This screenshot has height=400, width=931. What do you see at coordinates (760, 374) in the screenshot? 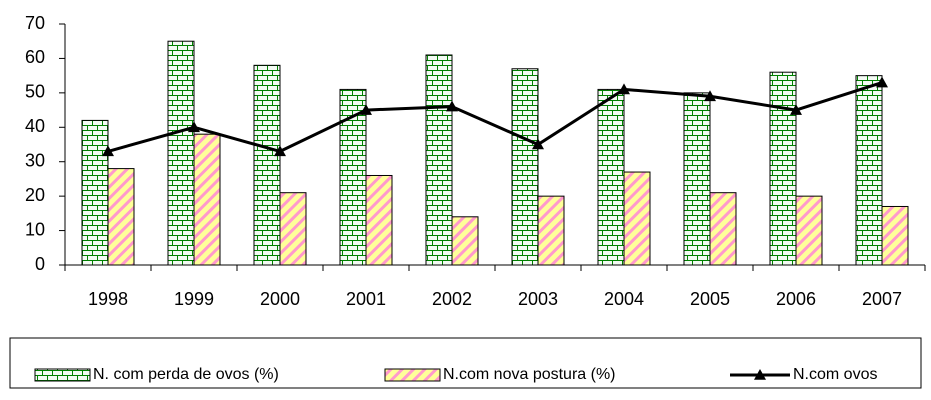
I see `legend-marker` at bounding box center [760, 374].